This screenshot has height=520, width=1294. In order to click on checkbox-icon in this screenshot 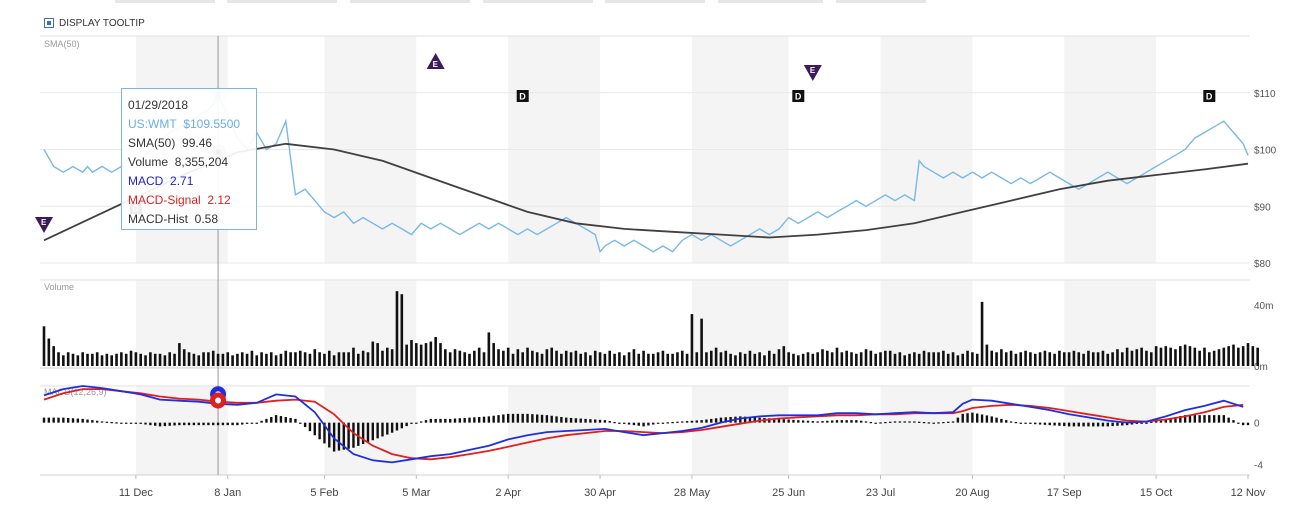, I will do `click(49, 23)`.